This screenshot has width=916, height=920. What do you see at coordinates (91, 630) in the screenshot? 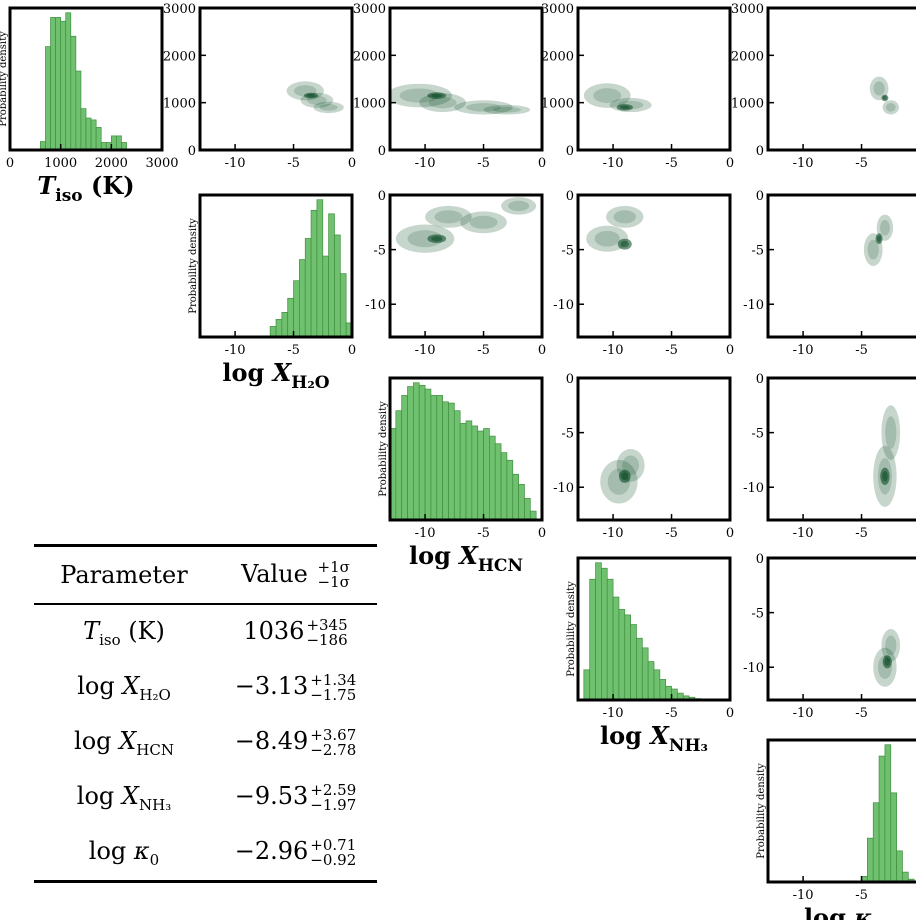
I see `param-symbol: T` at bounding box center [91, 630].